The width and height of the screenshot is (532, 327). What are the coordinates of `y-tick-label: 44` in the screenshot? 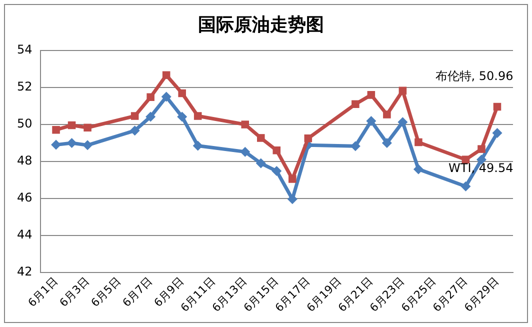 It's located at (24, 234).